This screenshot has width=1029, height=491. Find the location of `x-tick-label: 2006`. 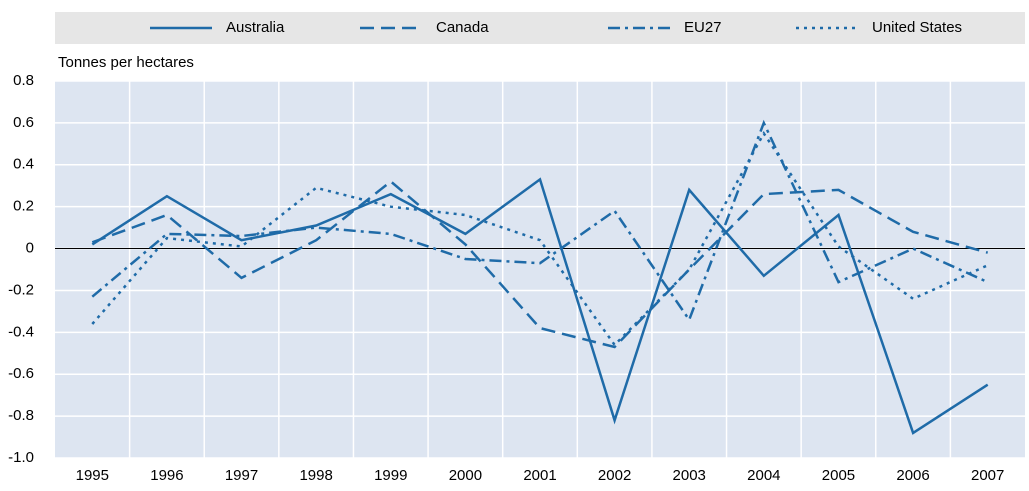

x-tick-label: 2006 is located at coordinates (912, 475).